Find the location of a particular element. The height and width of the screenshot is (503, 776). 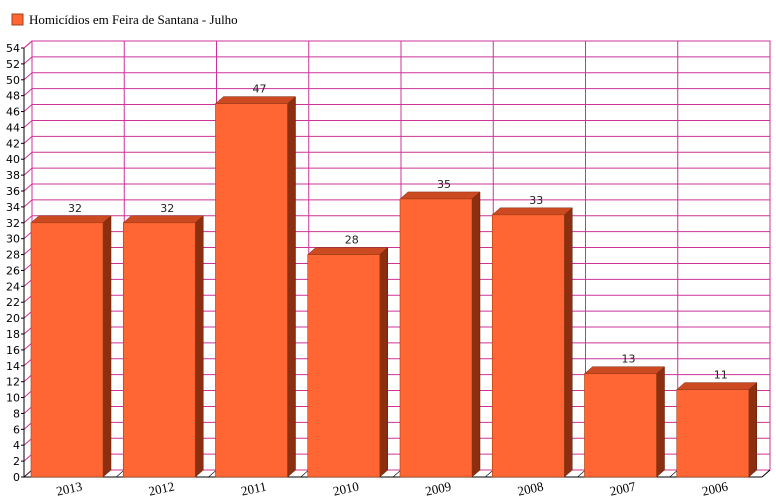

y-tick-label: 26 is located at coordinates (13, 270).